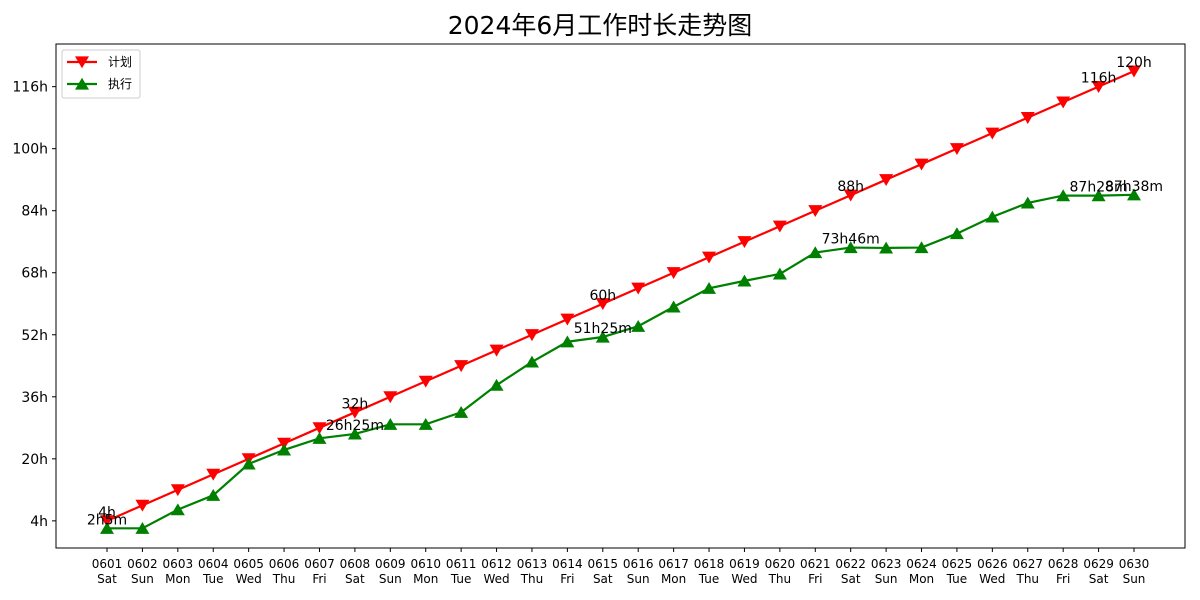 Image resolution: width=1200 pixels, height=600 pixels. I want to click on data-label: 120h, so click(1134, 63).